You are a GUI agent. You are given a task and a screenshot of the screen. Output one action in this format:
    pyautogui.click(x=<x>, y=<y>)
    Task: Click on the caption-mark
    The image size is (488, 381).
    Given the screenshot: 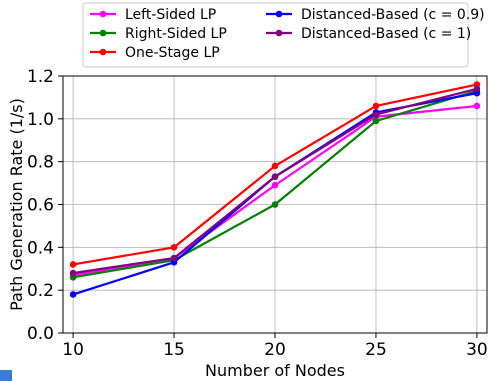 What is the action you would take?
    pyautogui.click(x=6, y=375)
    